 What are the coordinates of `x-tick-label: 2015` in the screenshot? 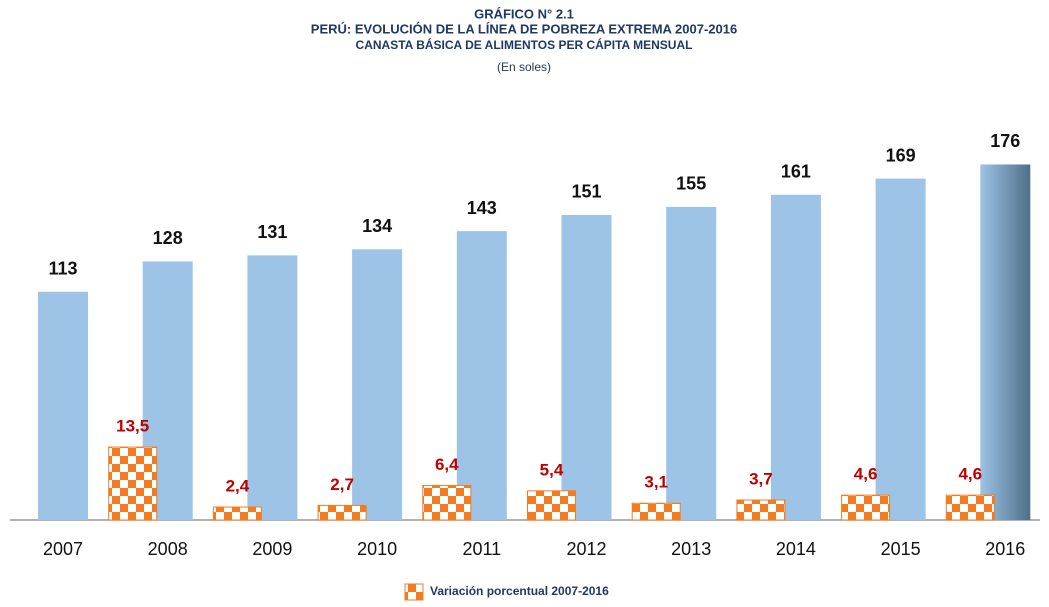 It's located at (901, 549).